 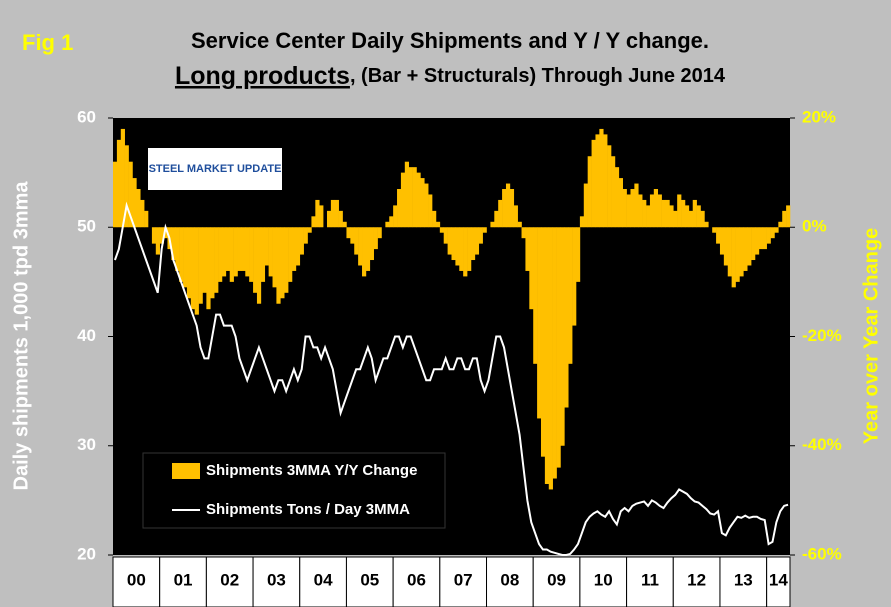 What do you see at coordinates (186, 471) in the screenshot?
I see `legend-swatch` at bounding box center [186, 471].